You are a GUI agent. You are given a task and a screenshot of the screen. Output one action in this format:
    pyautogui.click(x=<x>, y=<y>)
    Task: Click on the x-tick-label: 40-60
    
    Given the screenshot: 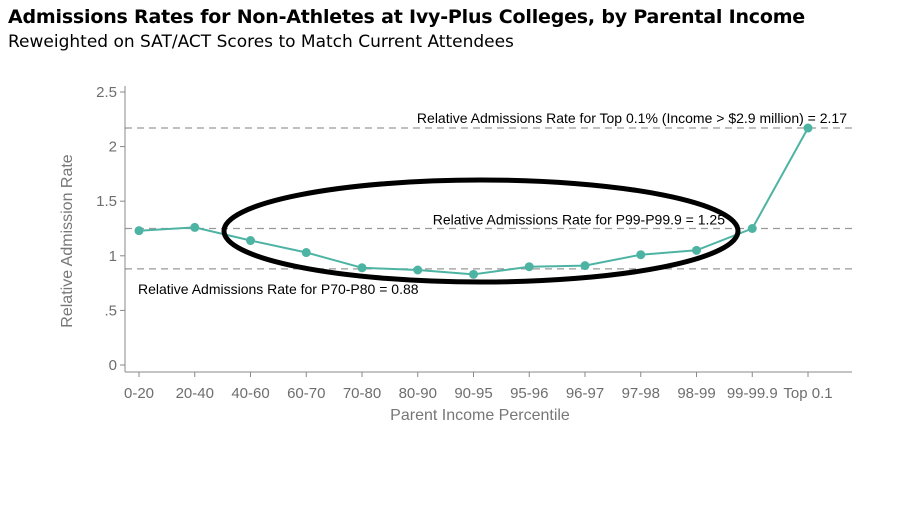 What is the action you would take?
    pyautogui.click(x=250, y=393)
    